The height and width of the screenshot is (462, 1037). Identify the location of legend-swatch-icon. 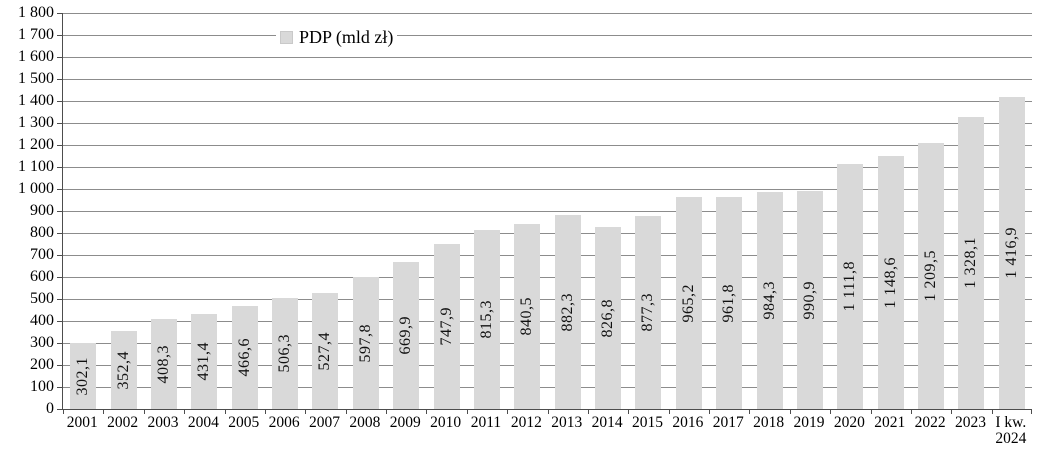
(286, 37).